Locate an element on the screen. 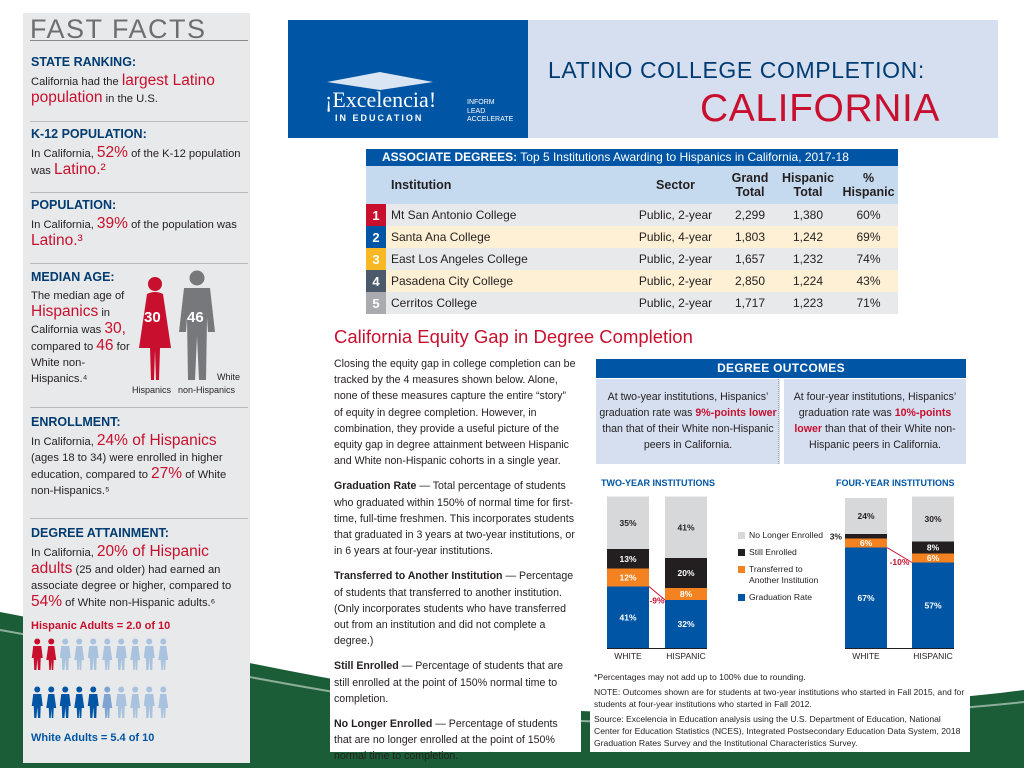 This screenshot has width=1024, height=768. tagline-word: LEAD is located at coordinates (476, 111).